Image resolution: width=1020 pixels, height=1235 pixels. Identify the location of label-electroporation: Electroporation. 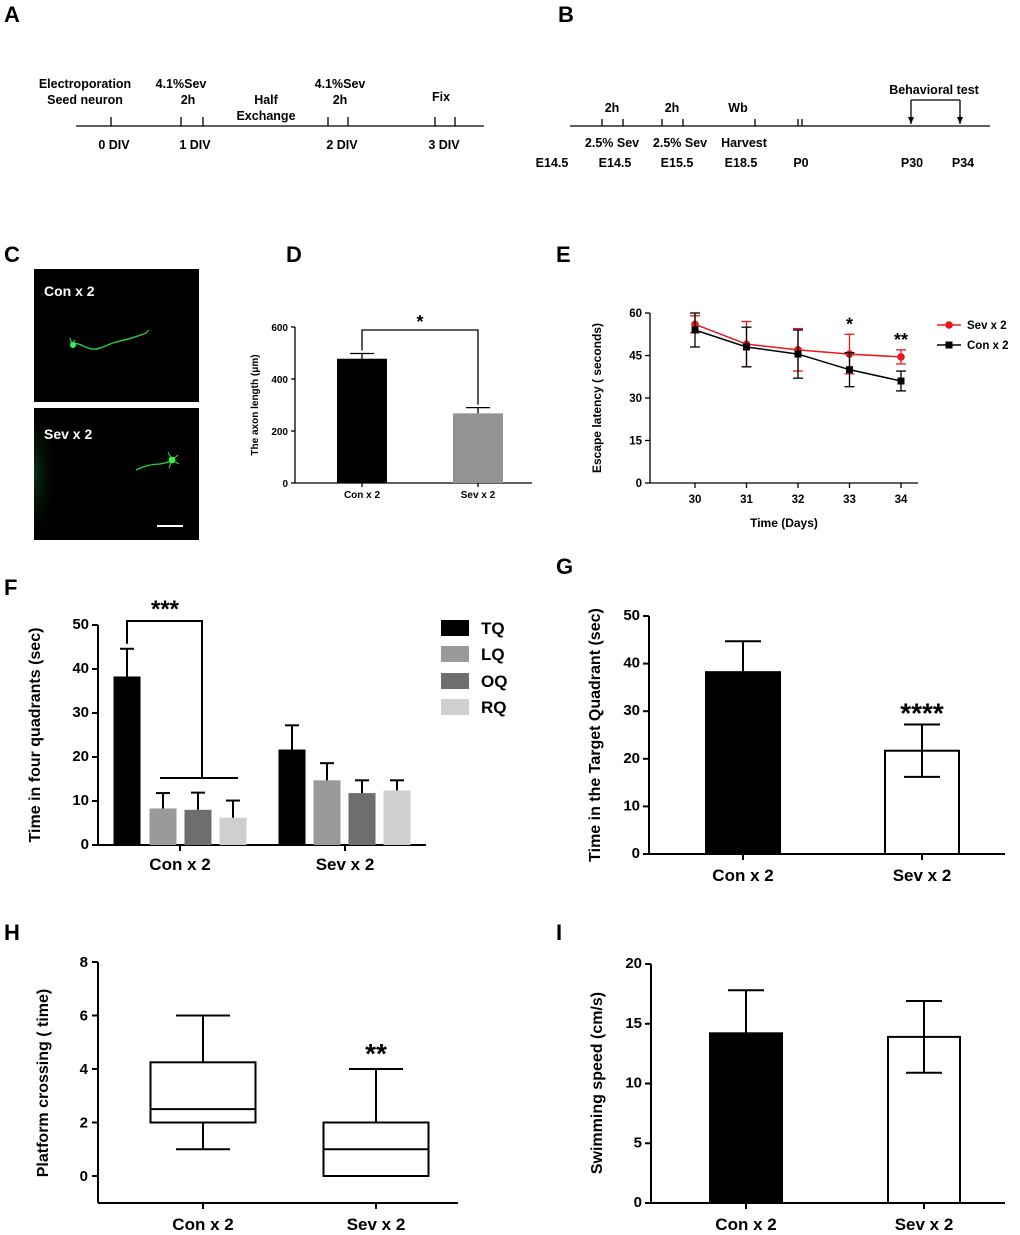
(85, 84).